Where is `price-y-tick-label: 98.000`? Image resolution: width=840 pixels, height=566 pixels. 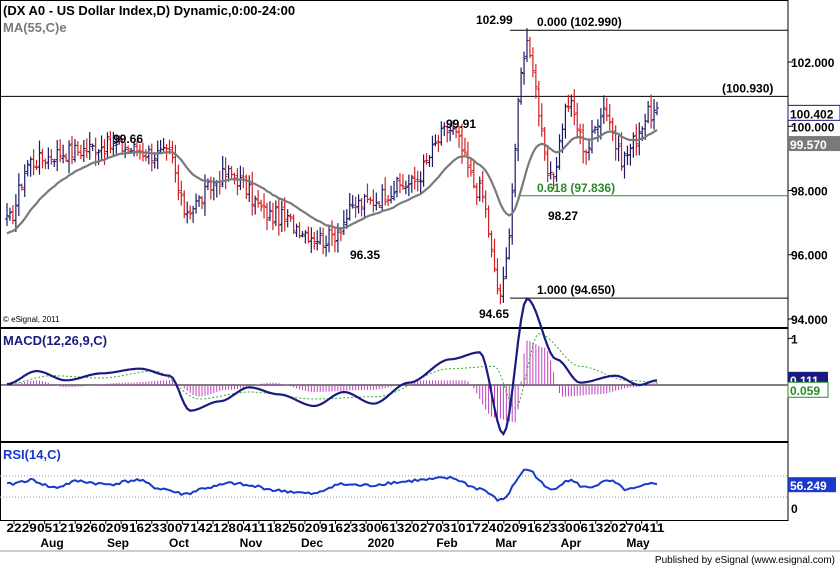
price-y-tick-label: 98.000 is located at coordinates (809, 191).